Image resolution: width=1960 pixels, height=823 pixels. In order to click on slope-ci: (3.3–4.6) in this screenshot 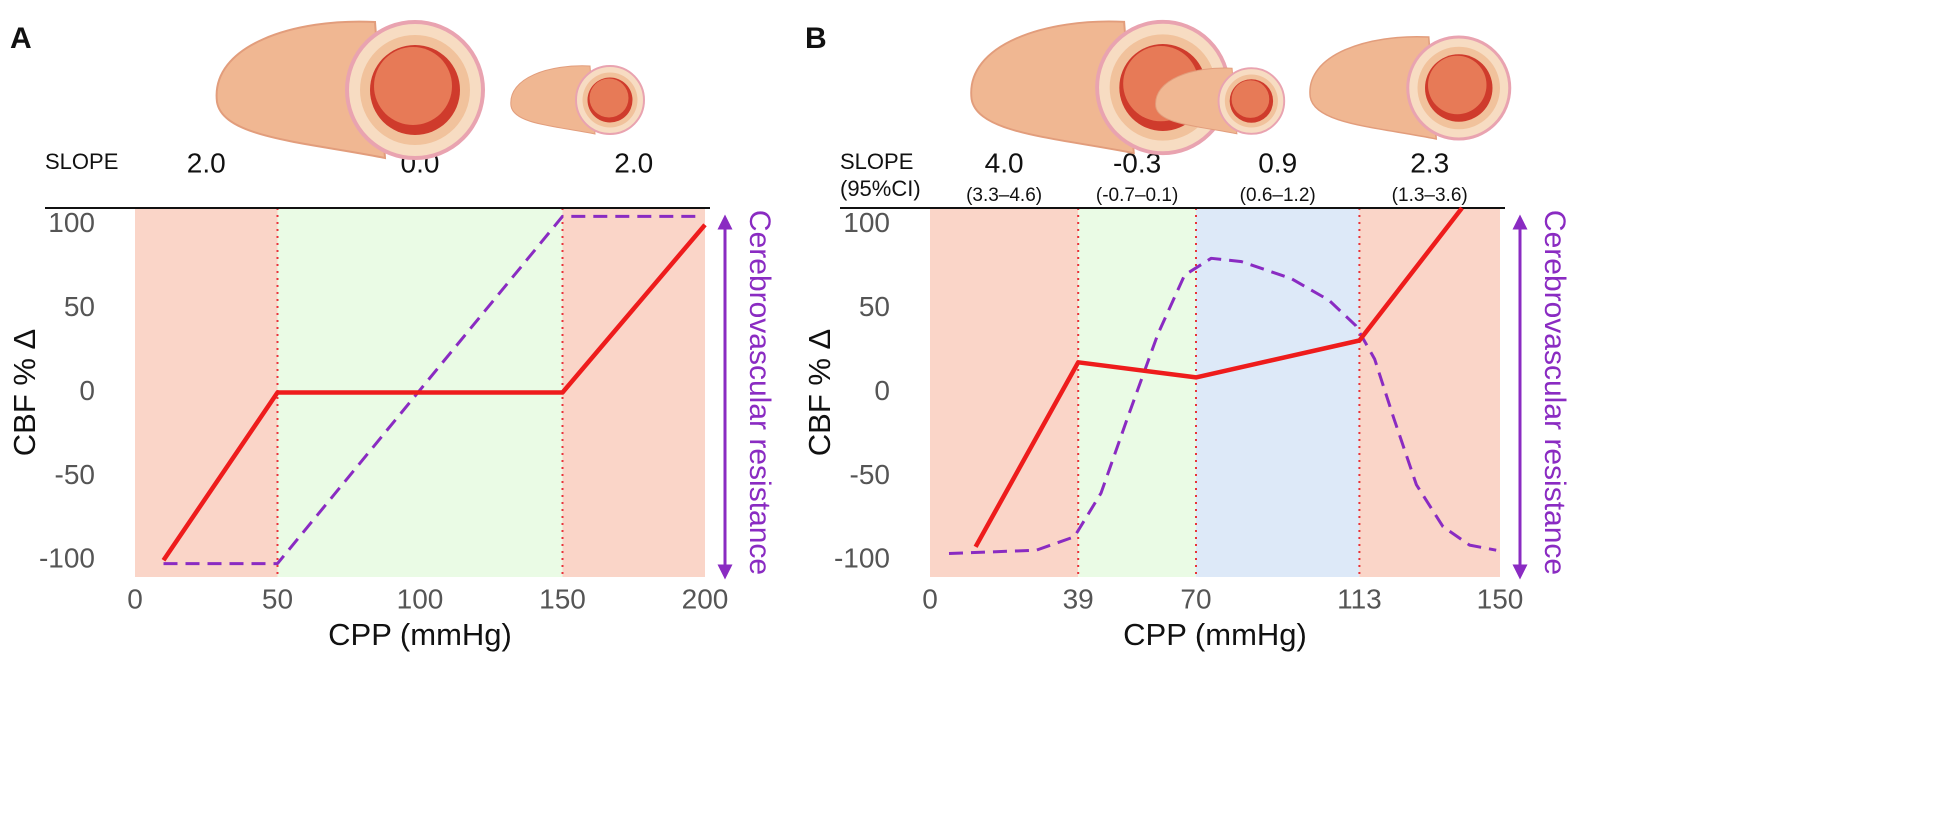, I will do `click(1004, 195)`.